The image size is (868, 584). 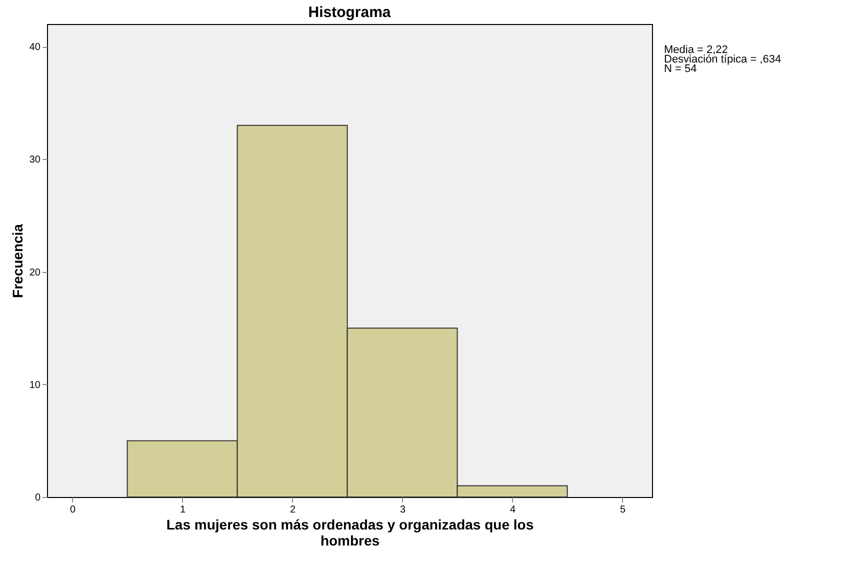 What do you see at coordinates (35, 385) in the screenshot?
I see `y-tick-label: 10` at bounding box center [35, 385].